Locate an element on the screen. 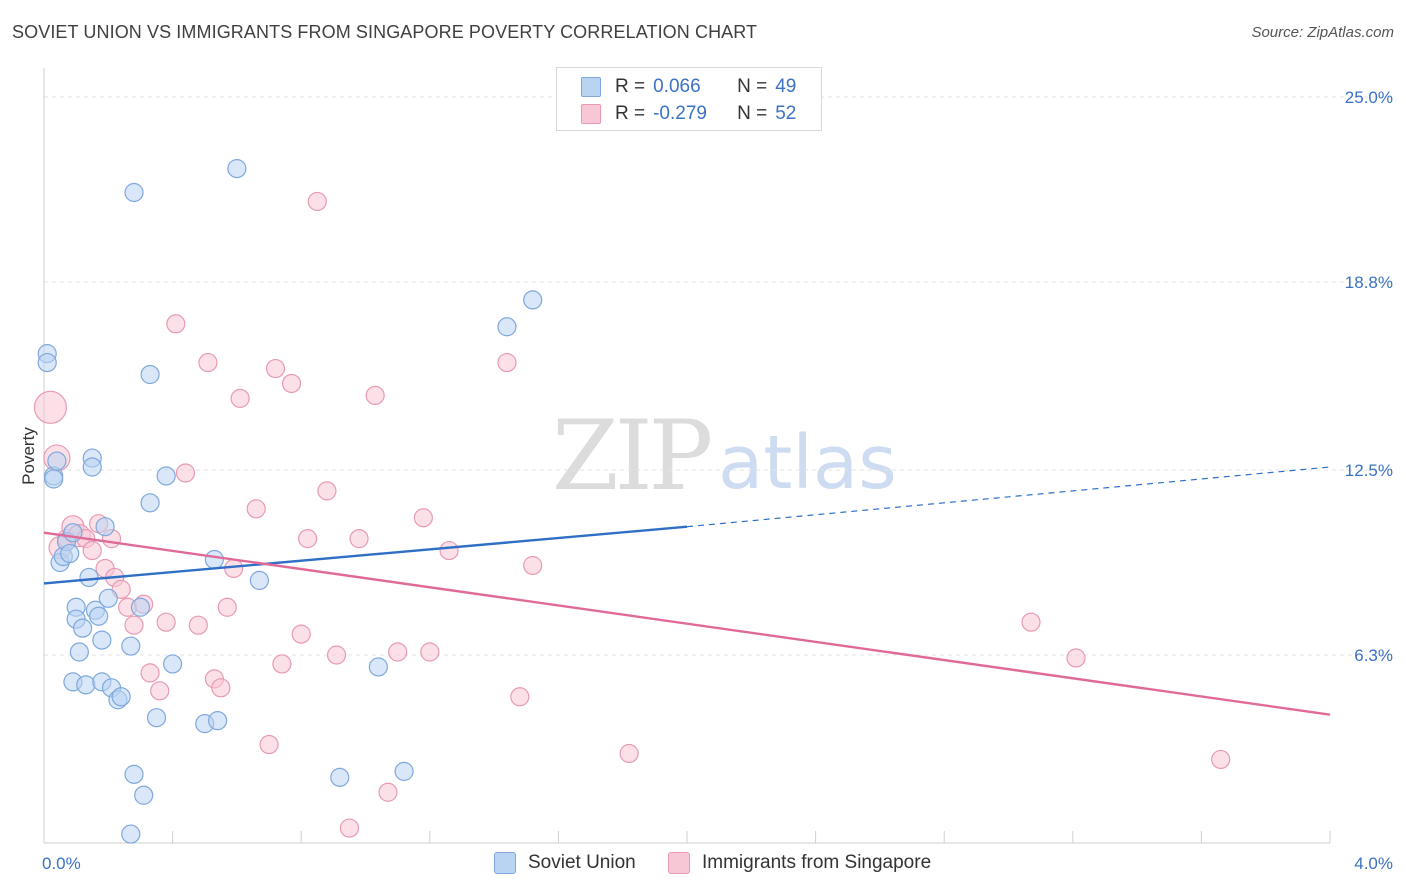 Image resolution: width=1406 pixels, height=892 pixels. legend-row-soviet-union: R = 0.066 N = 49 is located at coordinates (688, 87).